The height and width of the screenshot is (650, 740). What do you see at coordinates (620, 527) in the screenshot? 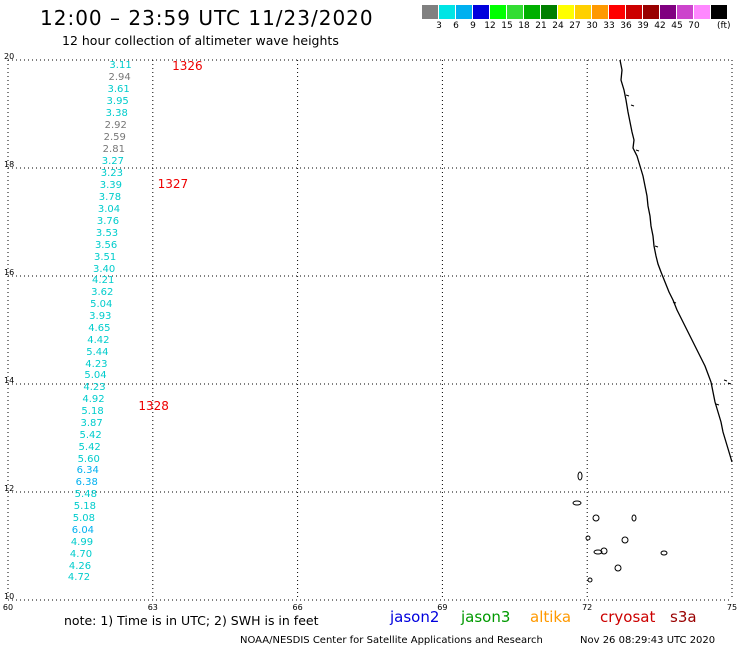
I see `island-outlines` at bounding box center [620, 527].